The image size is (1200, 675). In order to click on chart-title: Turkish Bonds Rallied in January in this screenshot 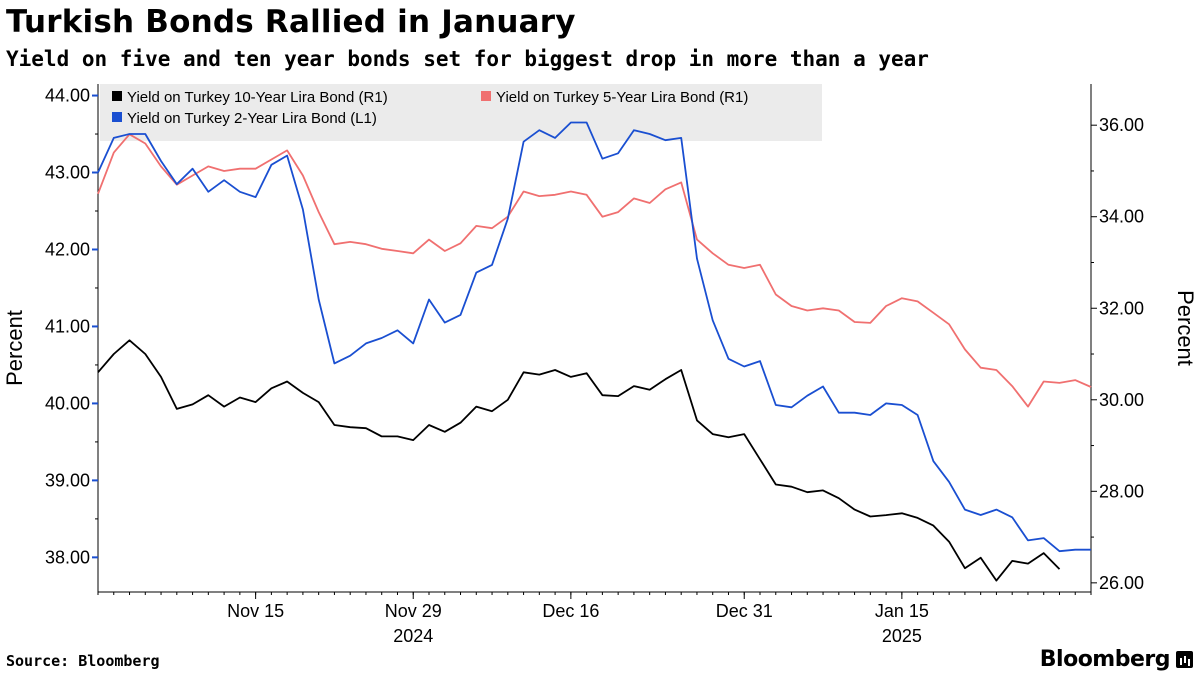, I will do `click(291, 22)`.